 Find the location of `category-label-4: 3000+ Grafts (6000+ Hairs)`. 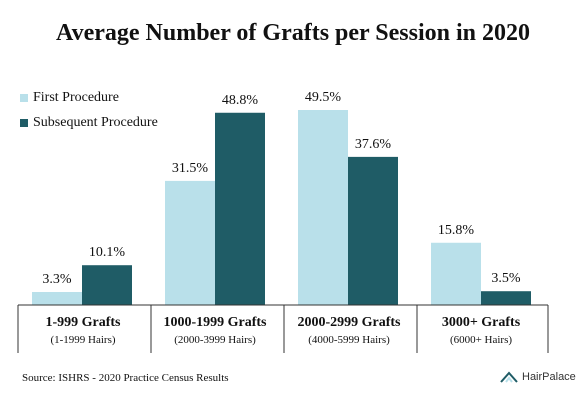

category-label-4: 3000+ Grafts (6000+ Hairs) is located at coordinates (481, 330).